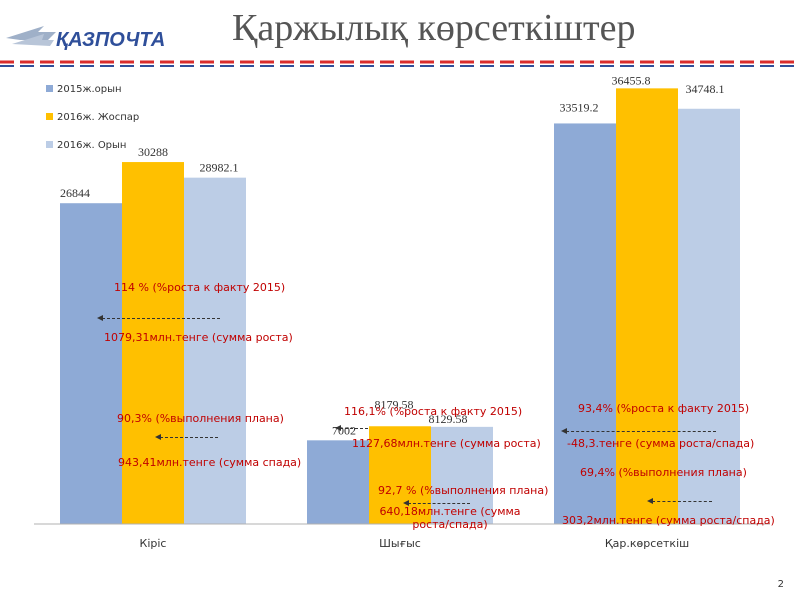  What do you see at coordinates (91, 145) in the screenshot?
I see `legend-label-3: 2016ж. Орын` at bounding box center [91, 145].